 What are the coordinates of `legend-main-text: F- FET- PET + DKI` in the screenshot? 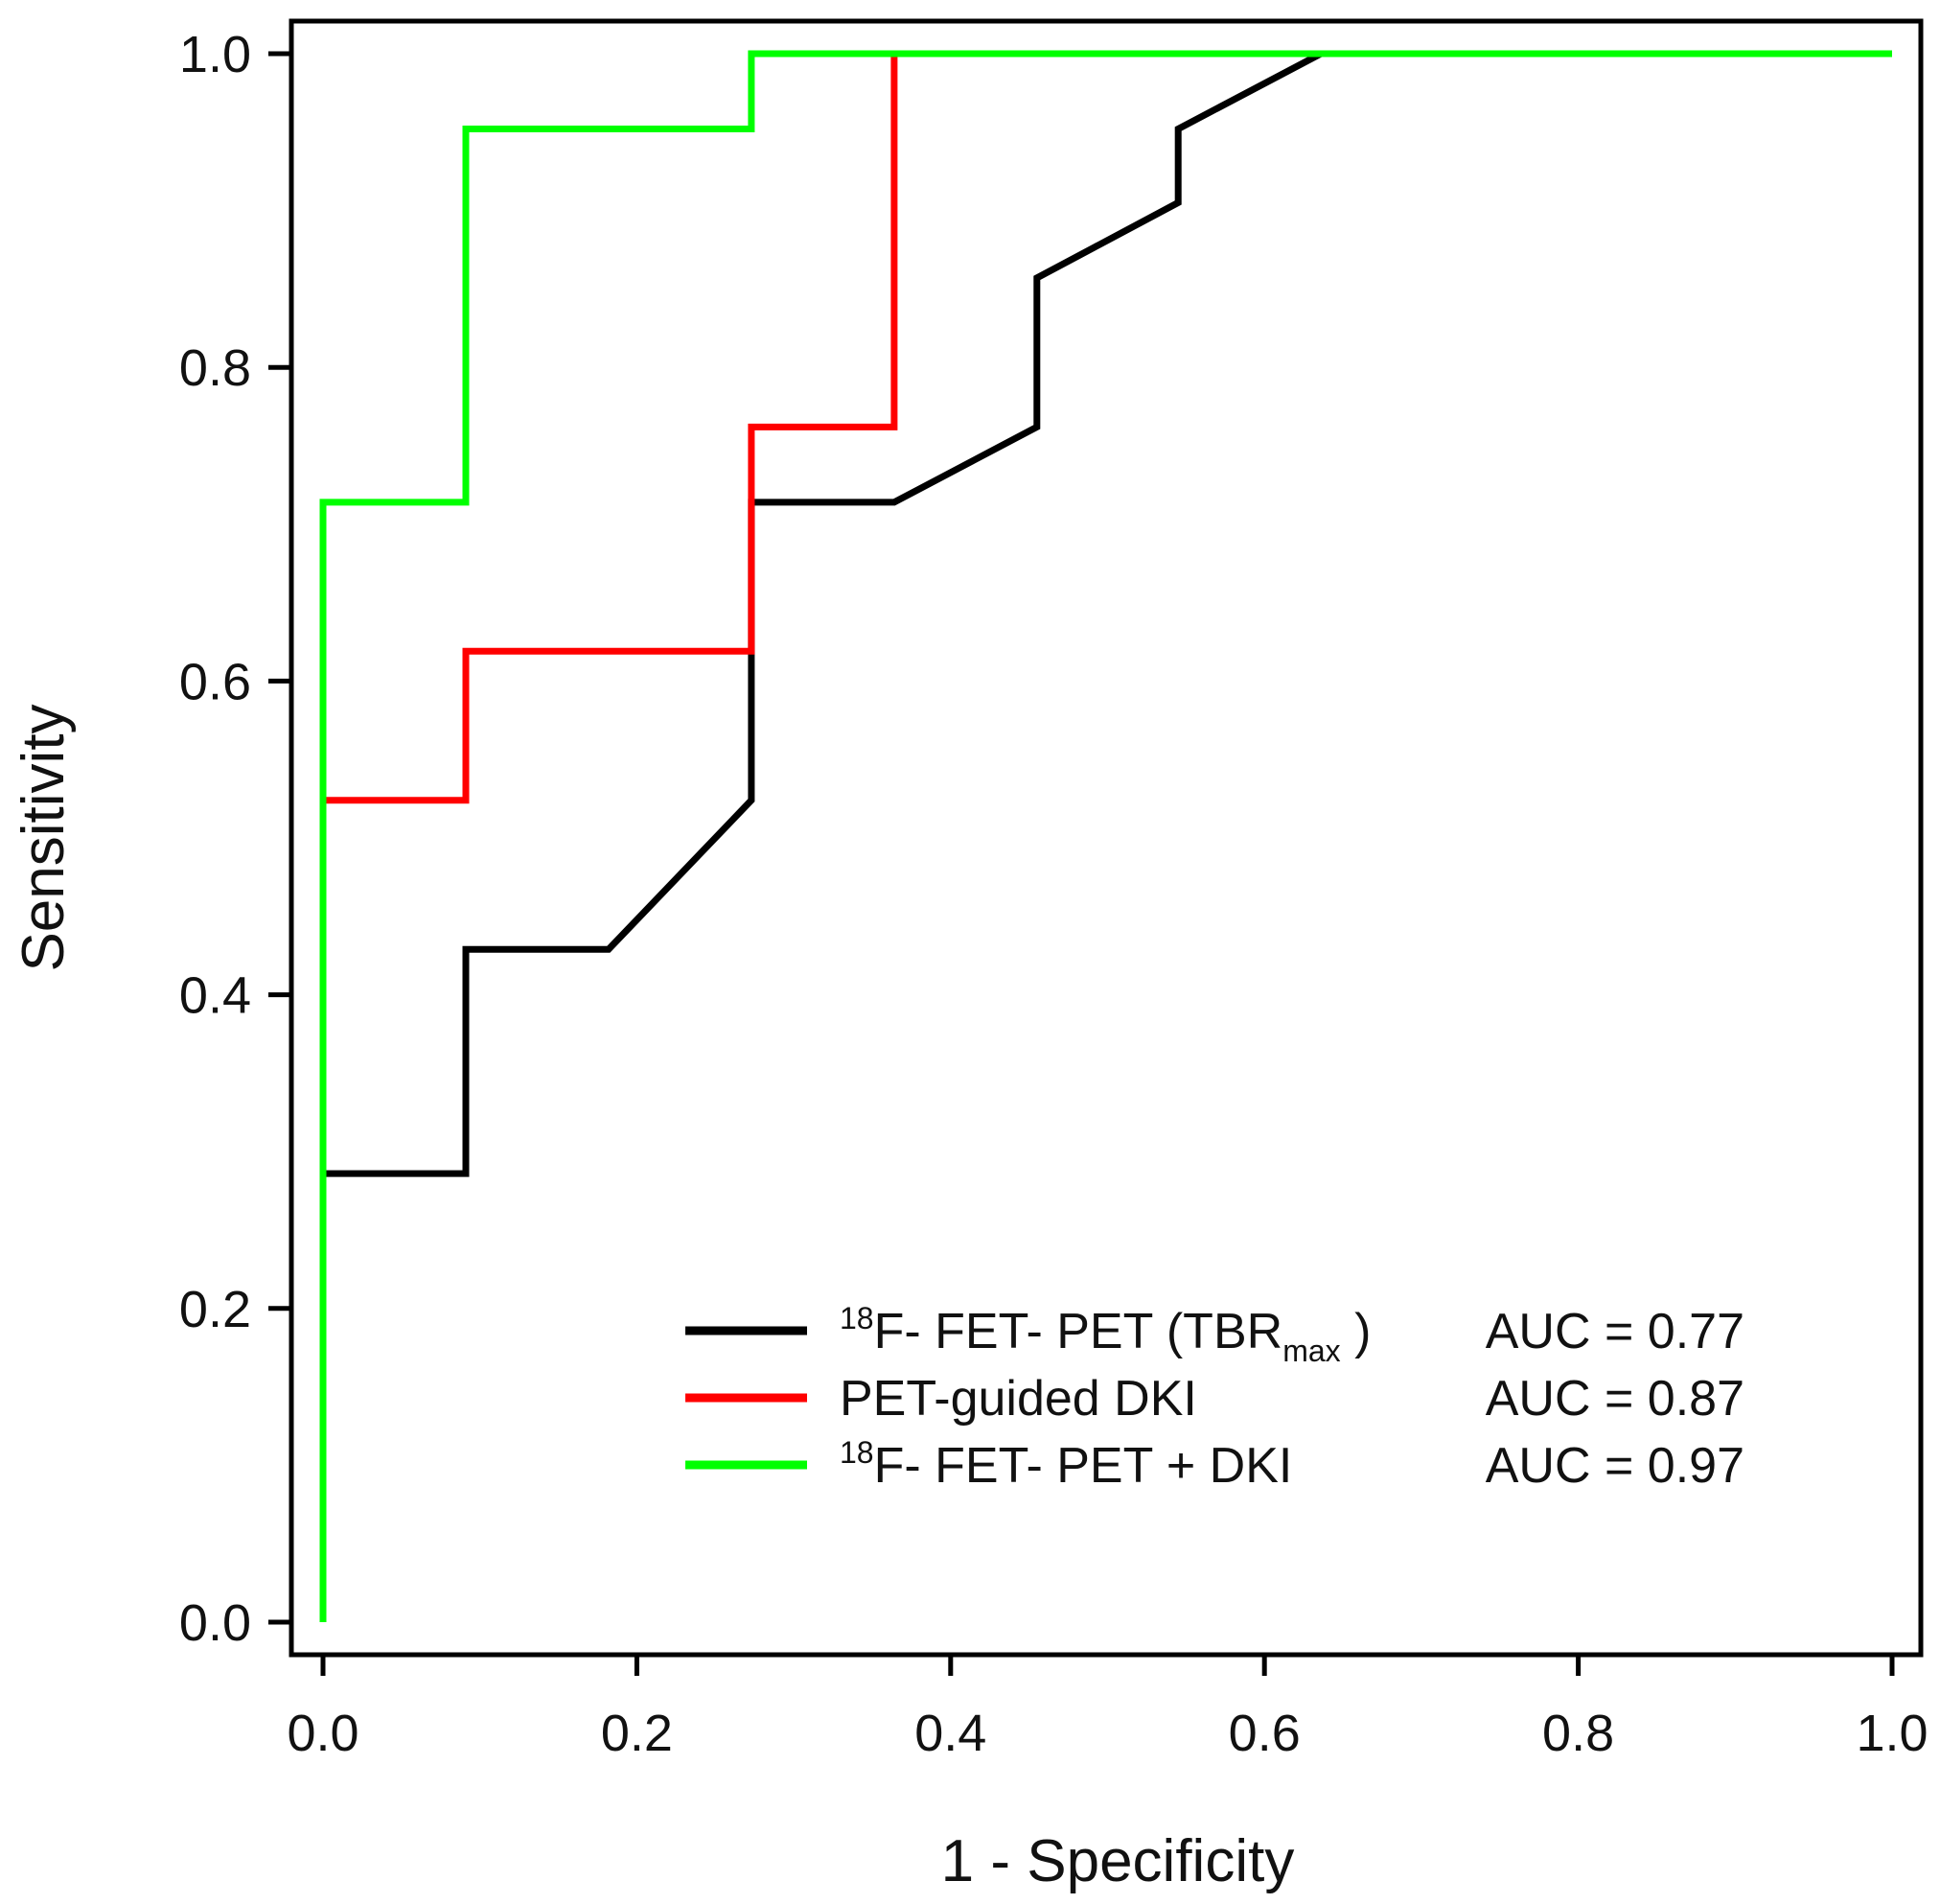 It's located at (1083, 1466).